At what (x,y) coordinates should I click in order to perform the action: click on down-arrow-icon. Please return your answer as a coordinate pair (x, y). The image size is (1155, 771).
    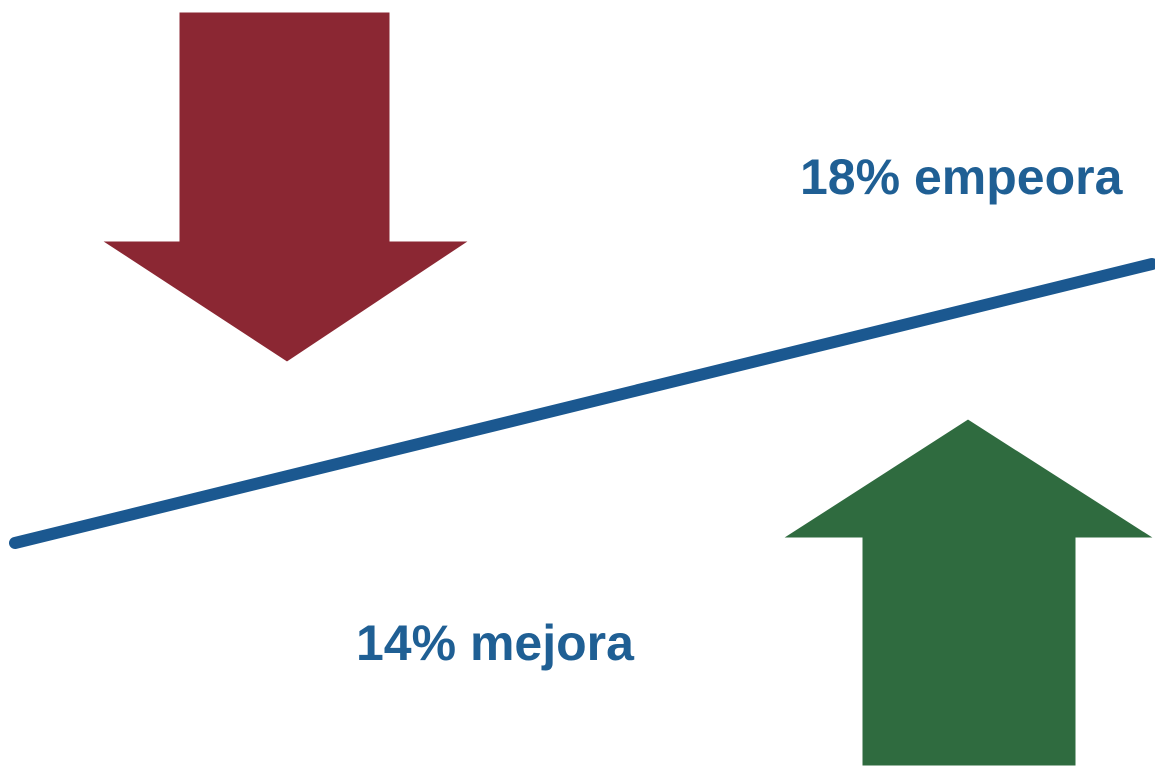
    Looking at the image, I should click on (285, 187).